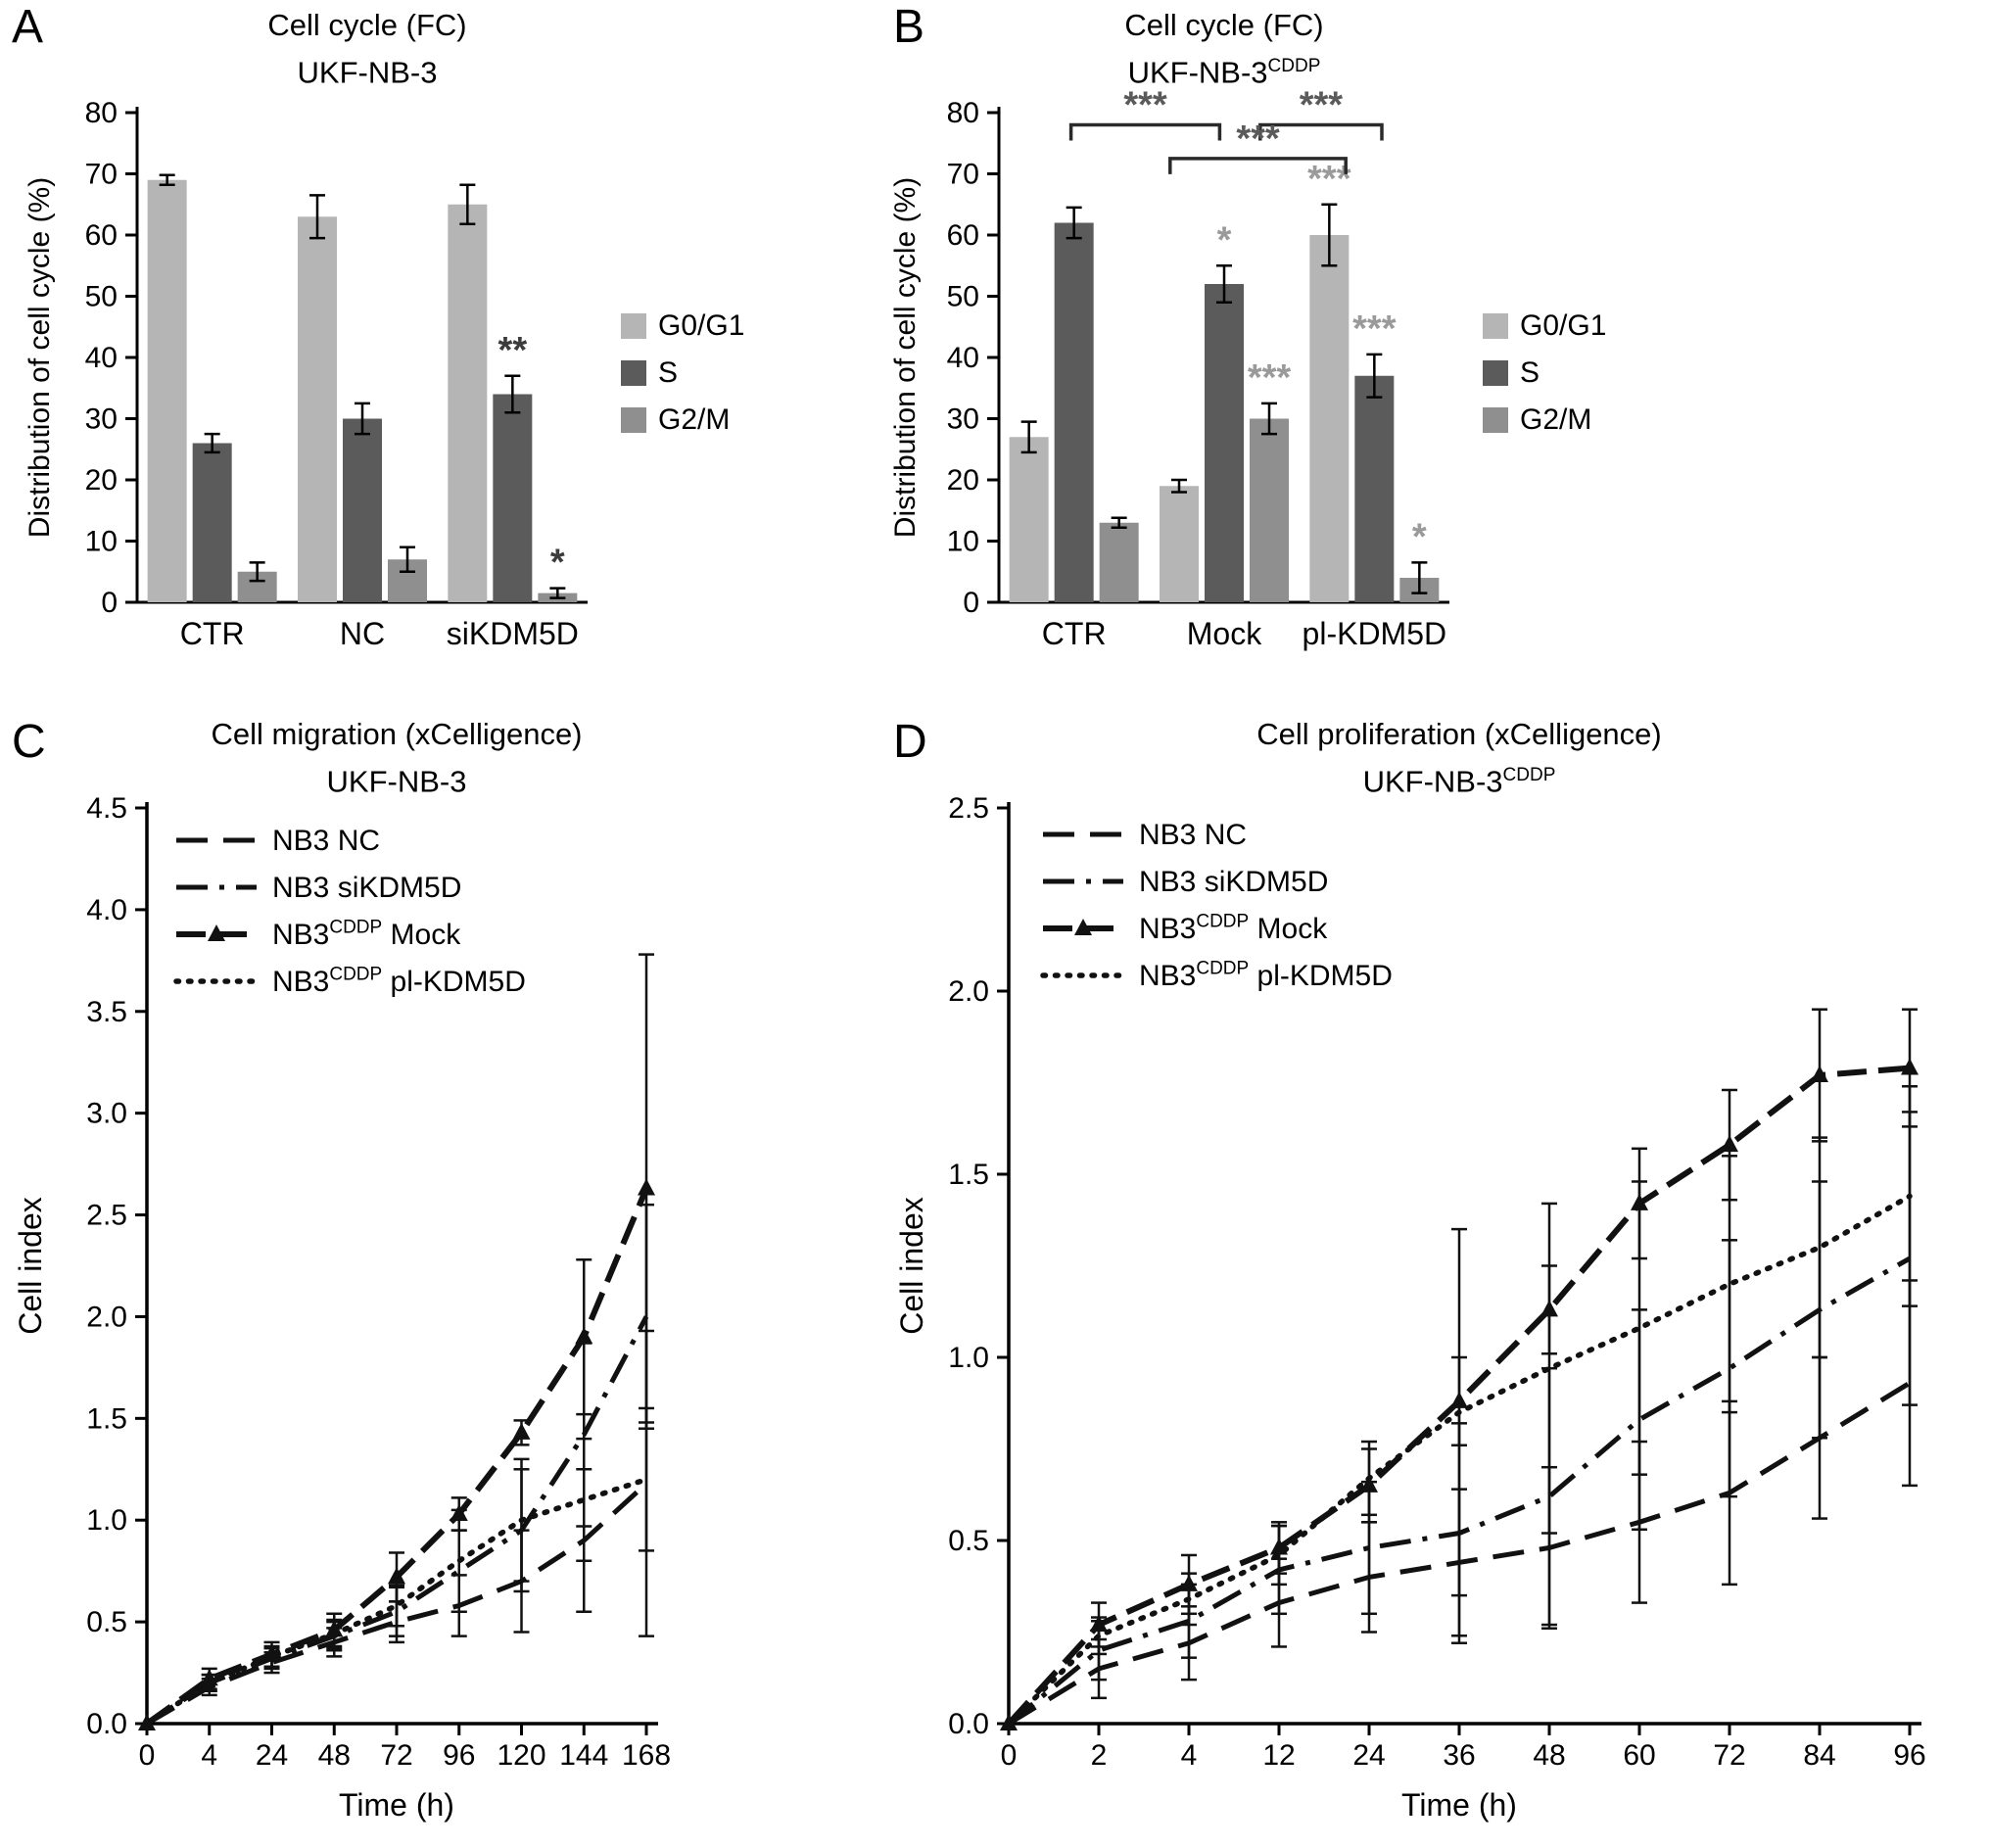  Describe the element at coordinates (963, 419) in the screenshot. I see `svg-text: 30` at that location.